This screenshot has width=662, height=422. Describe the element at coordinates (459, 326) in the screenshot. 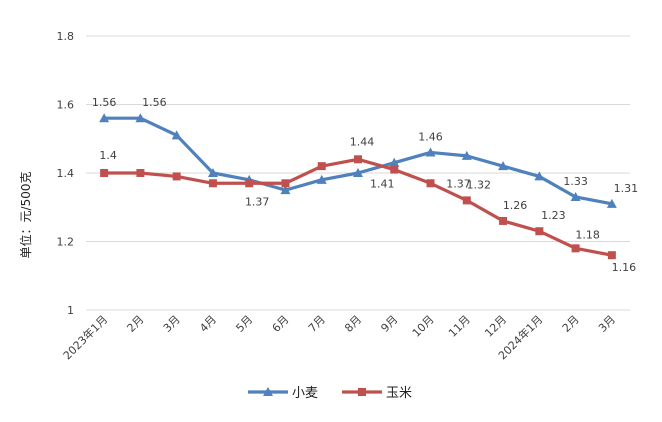

I see `x-tick-label: 11月` at that location.